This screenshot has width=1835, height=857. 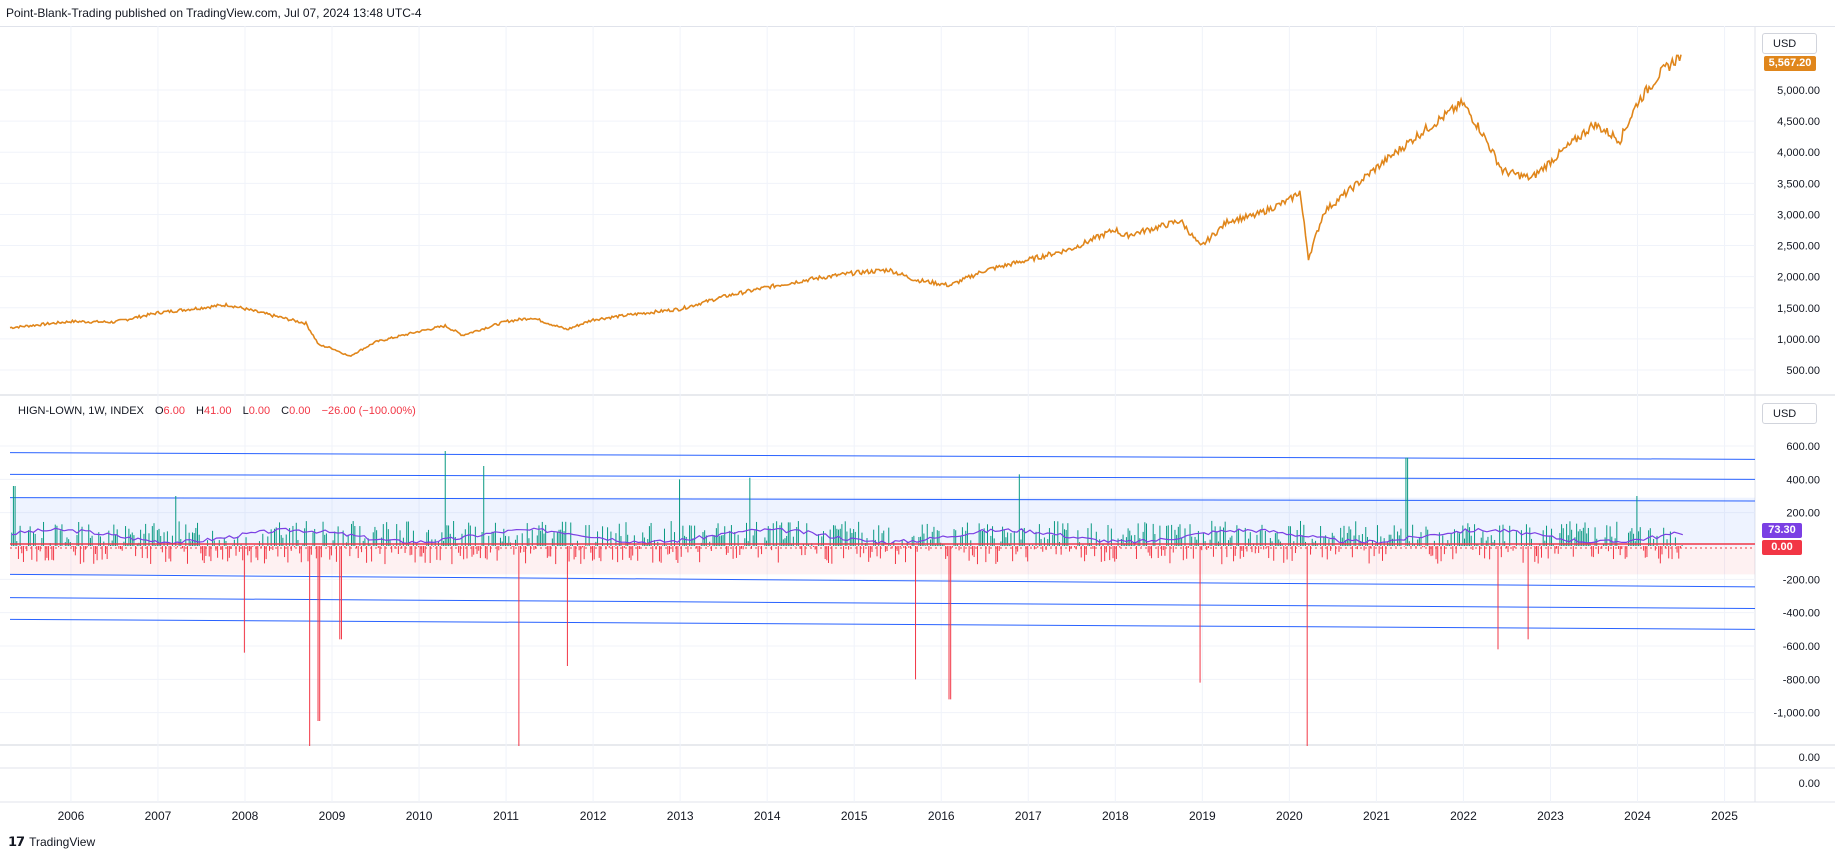 What do you see at coordinates (1797, 714) in the screenshot?
I see `indicator-tick-label: -1,000.00` at bounding box center [1797, 714].